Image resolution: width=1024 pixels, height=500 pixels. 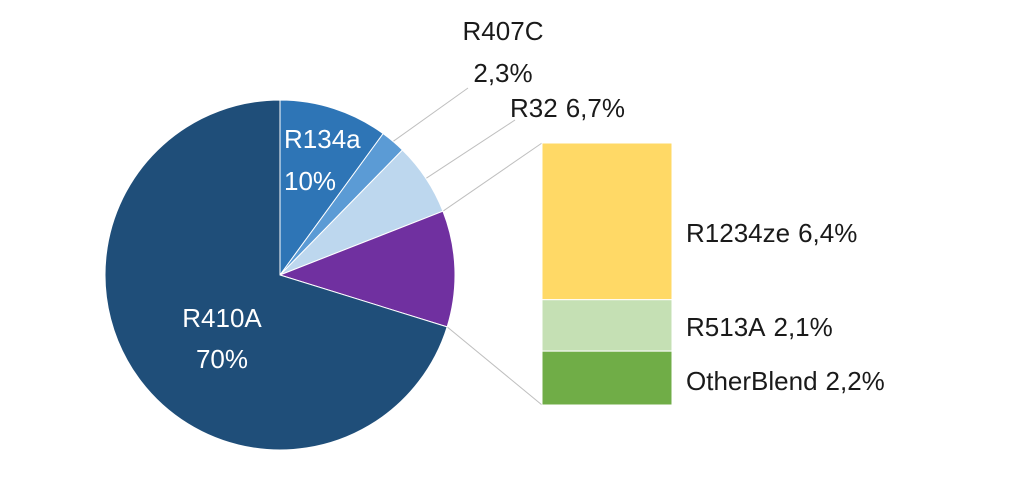 I want to click on label-r410a-value: 70%, so click(x=222, y=359).